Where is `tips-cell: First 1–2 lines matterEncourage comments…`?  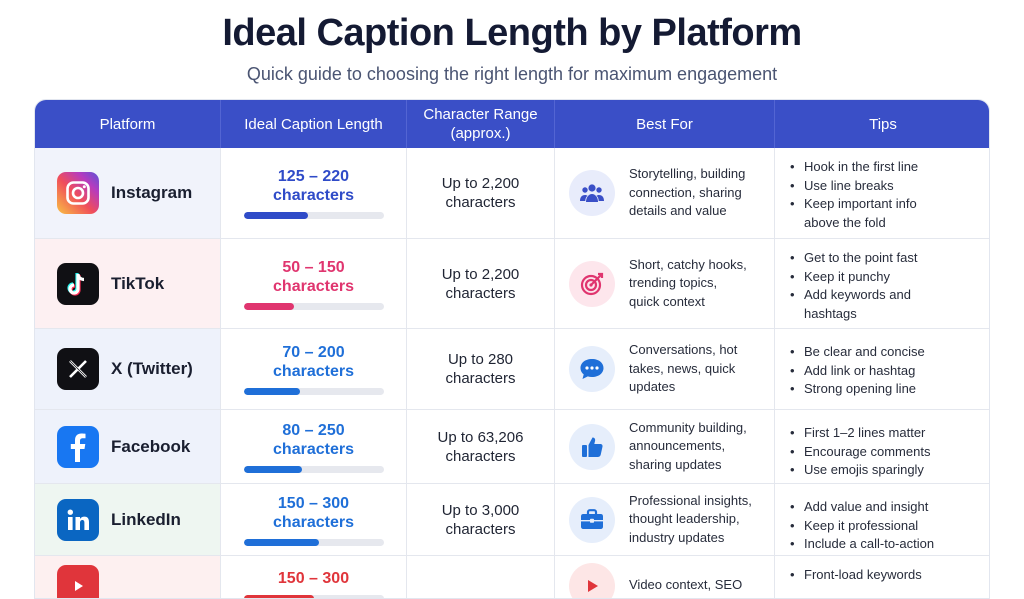 tips-cell: First 1–2 lines matterEncourage comments… is located at coordinates (882, 446).